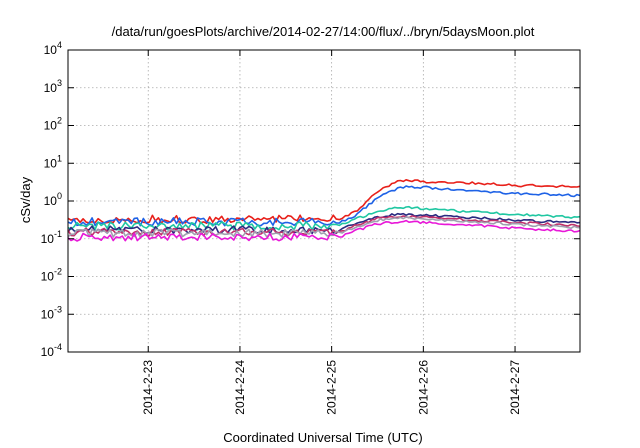 This screenshot has width=640, height=448. What do you see at coordinates (51, 237) in the screenshot?
I see `y-tick-label: 10⁻¹` at bounding box center [51, 237].